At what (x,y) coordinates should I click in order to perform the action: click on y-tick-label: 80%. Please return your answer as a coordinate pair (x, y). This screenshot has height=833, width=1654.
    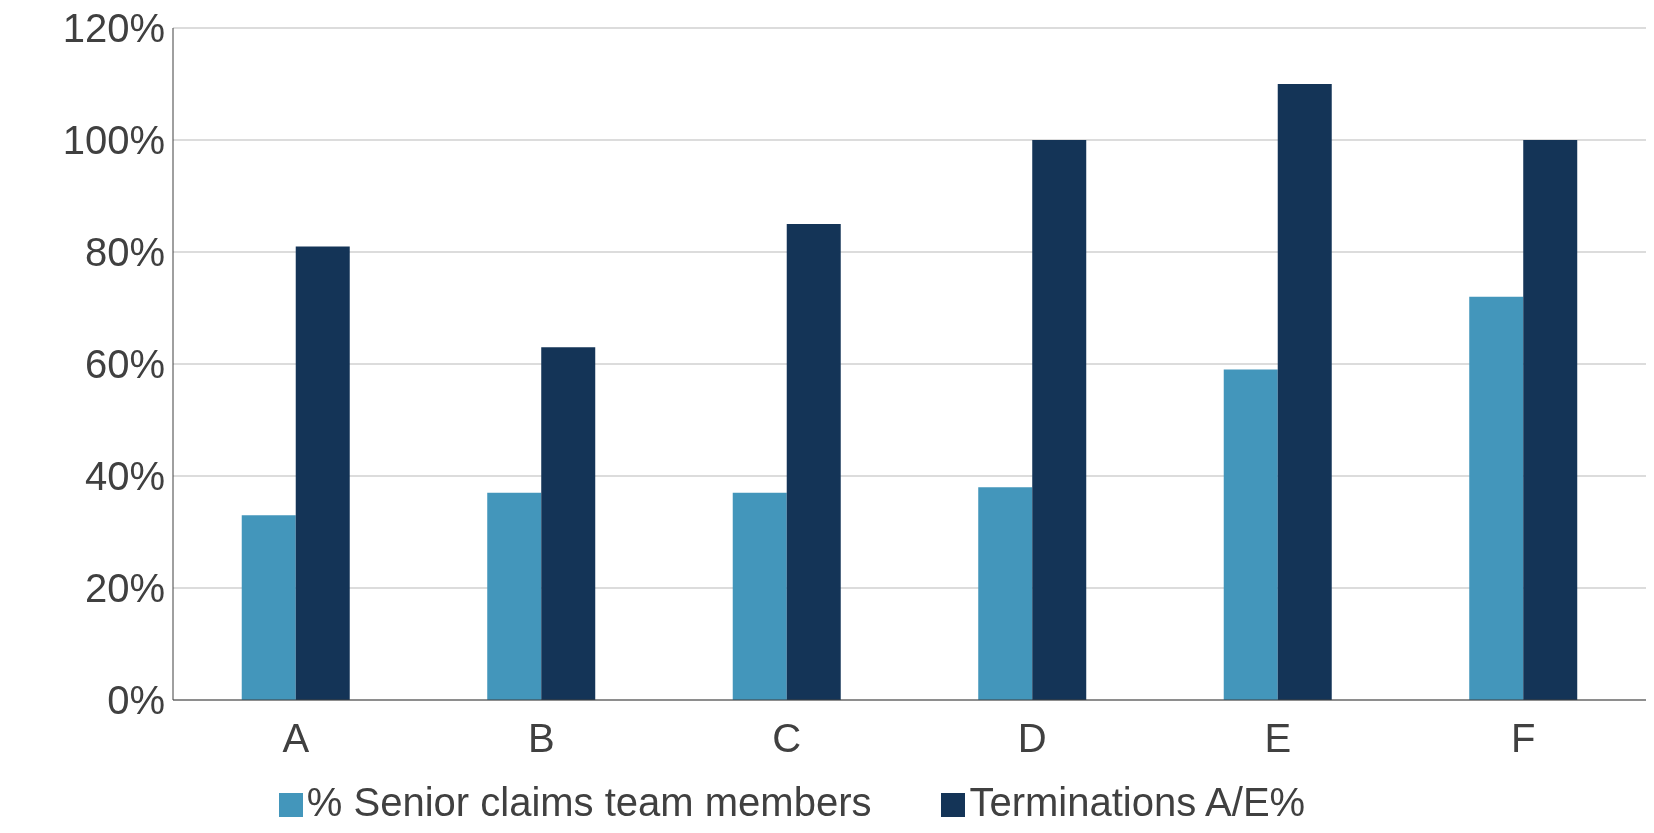
    Looking at the image, I should click on (124, 252).